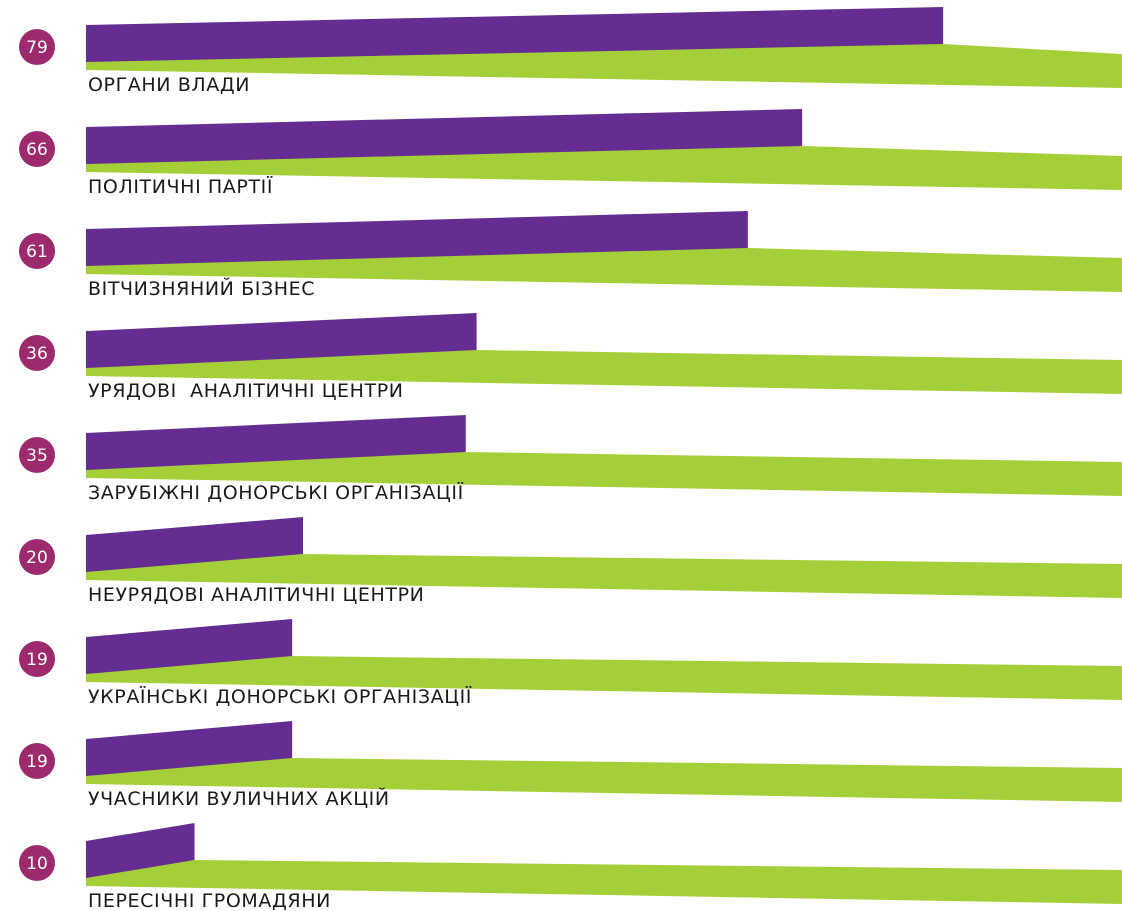 Image resolution: width=1122 pixels, height=911 pixels. What do you see at coordinates (256, 595) in the screenshot?
I see `category-label: НЕУРЯДОВІ АНАЛІТИЧНІ ЦЕНТРИ` at bounding box center [256, 595].